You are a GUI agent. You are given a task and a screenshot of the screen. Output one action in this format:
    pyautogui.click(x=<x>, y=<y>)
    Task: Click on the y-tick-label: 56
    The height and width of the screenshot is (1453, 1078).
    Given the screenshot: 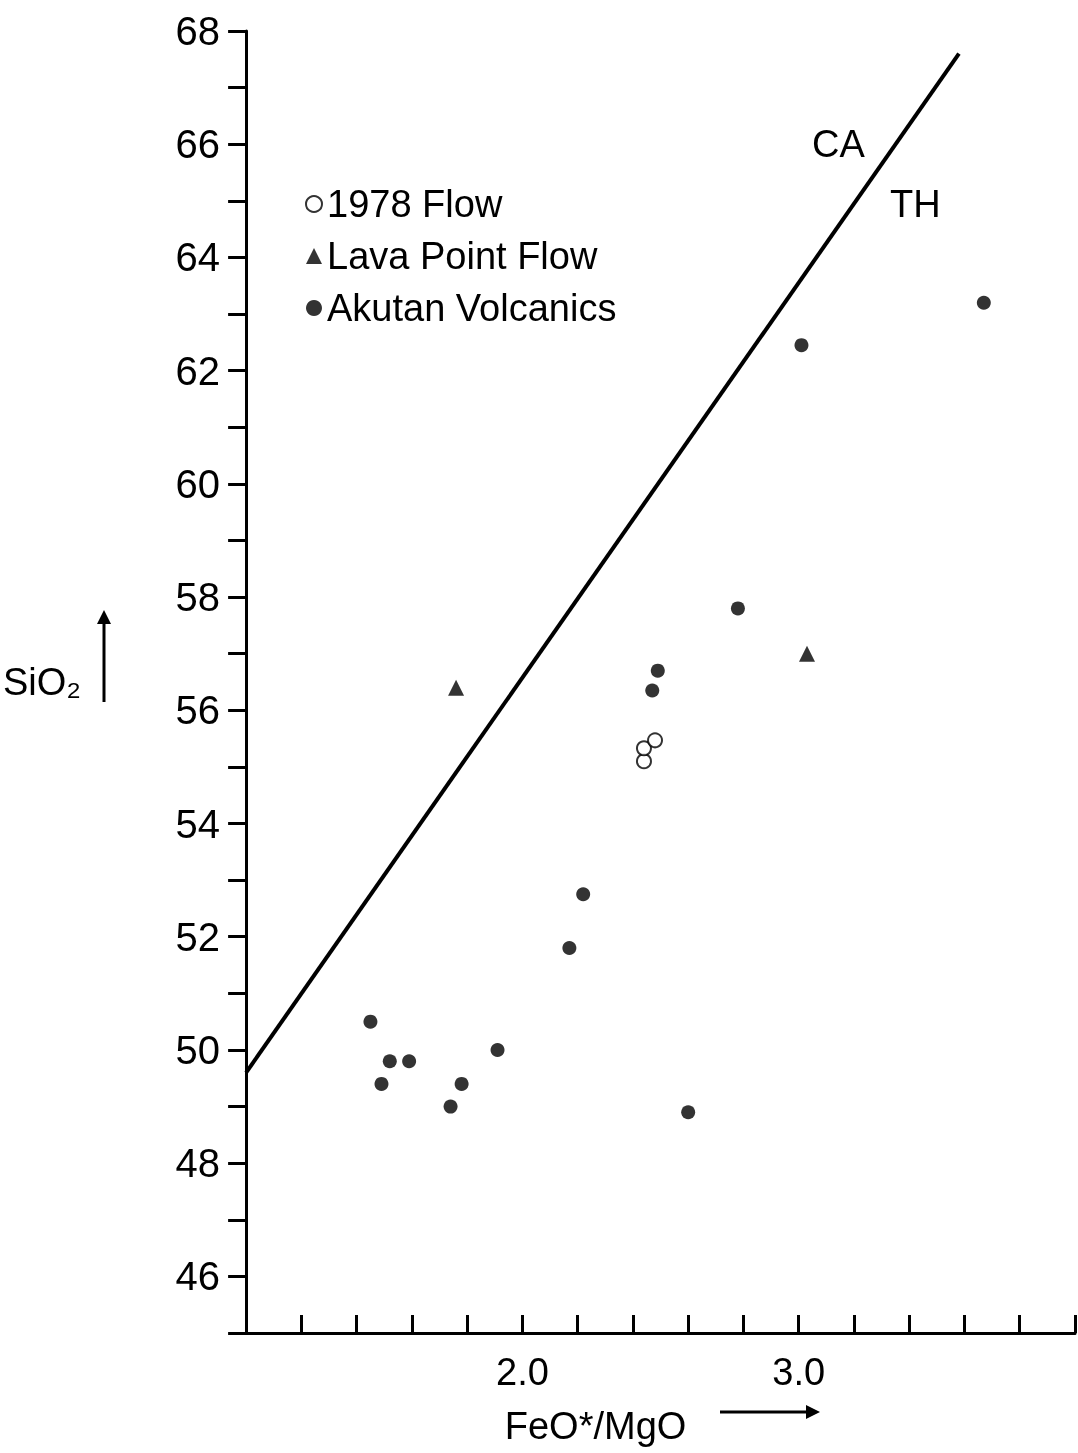 What is the action you would take?
    pyautogui.click(x=198, y=710)
    